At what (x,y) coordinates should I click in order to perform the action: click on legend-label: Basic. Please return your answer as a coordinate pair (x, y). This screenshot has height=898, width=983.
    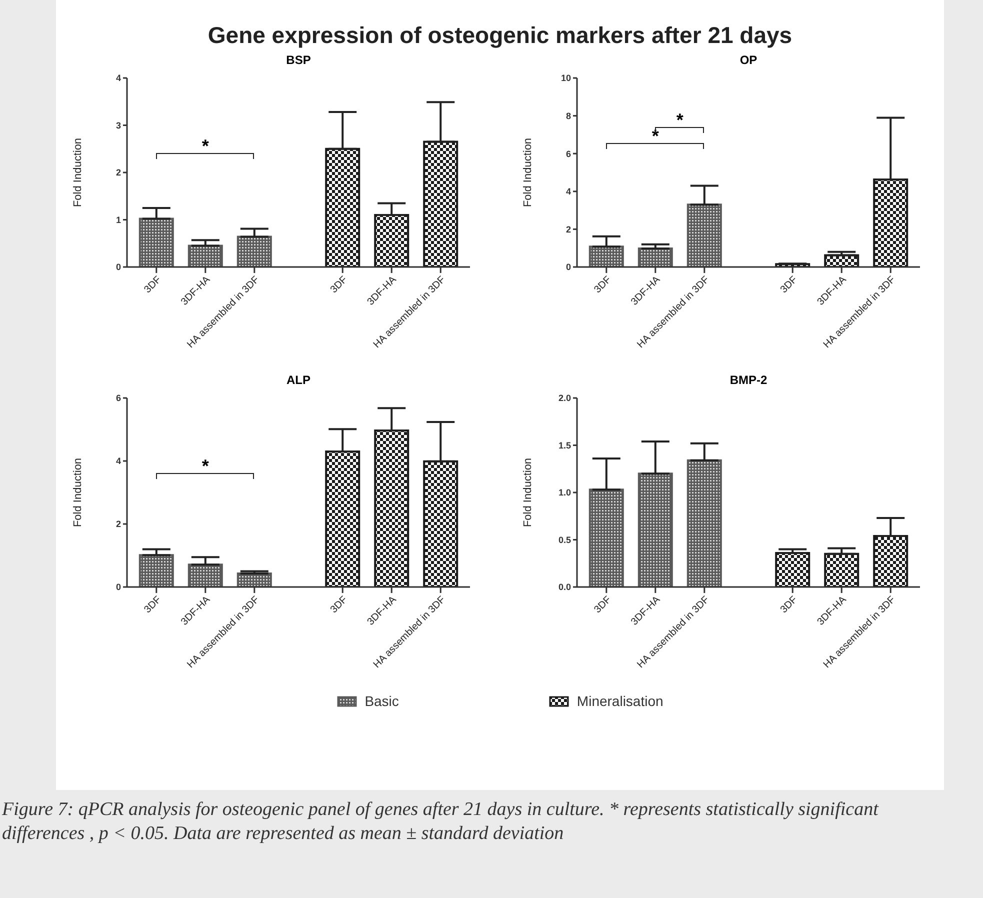
    Looking at the image, I should click on (381, 701).